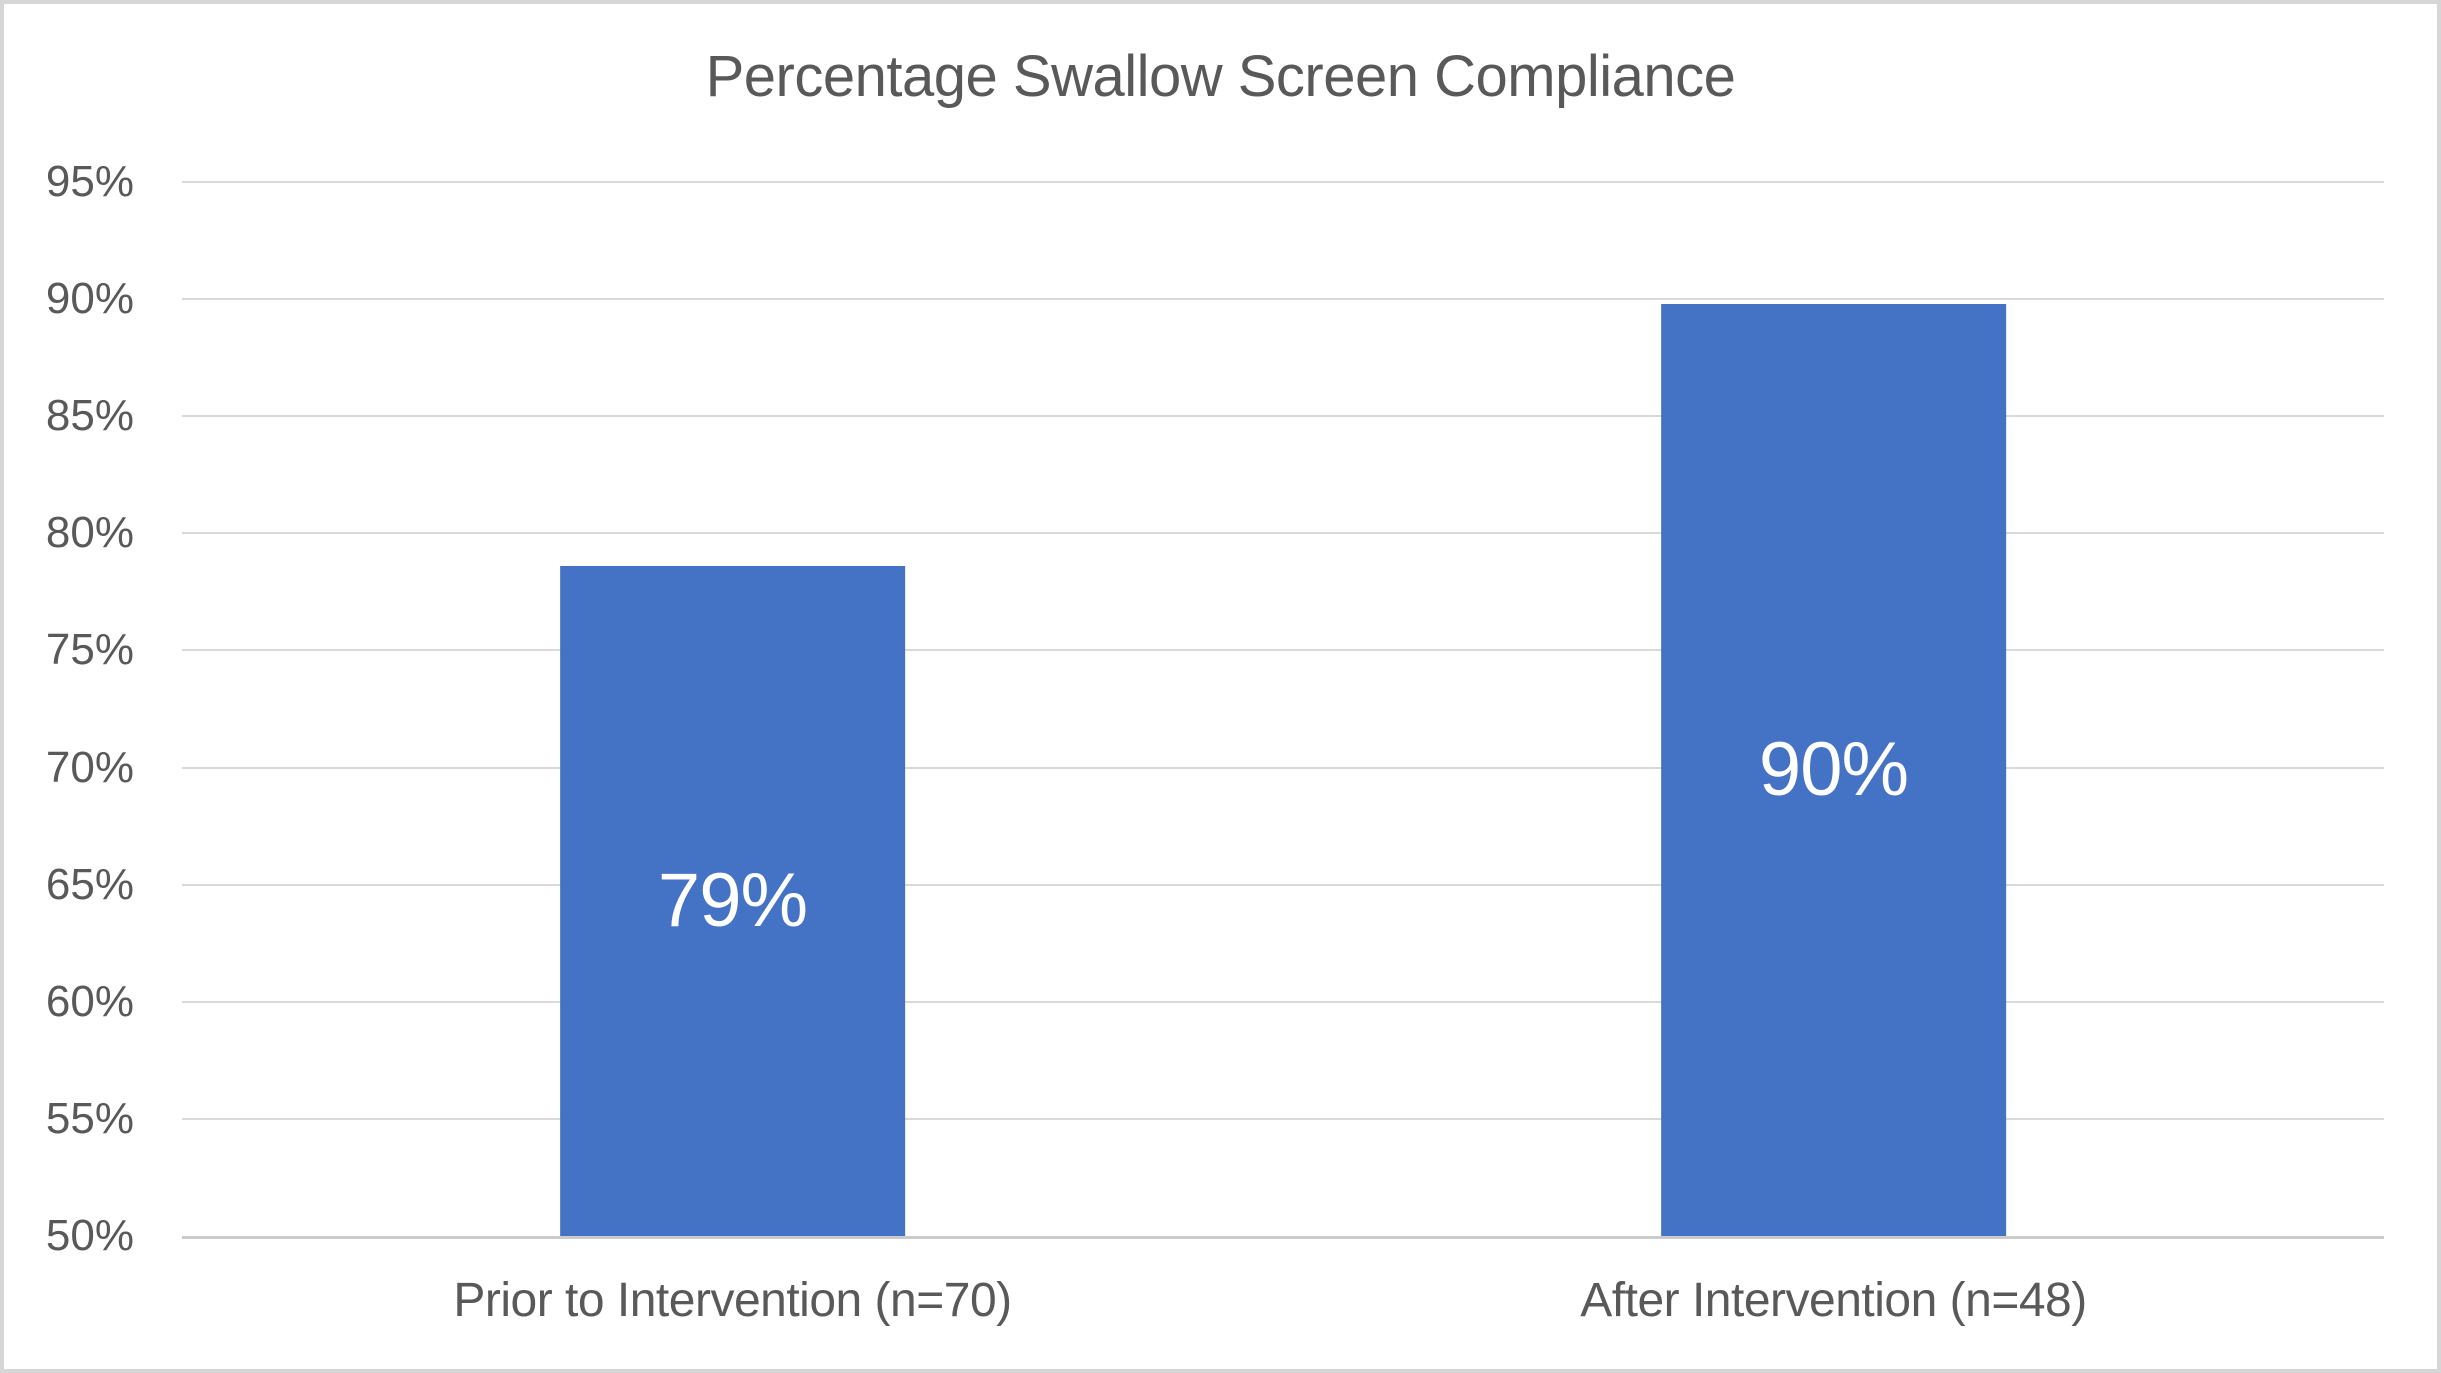 The width and height of the screenshot is (2441, 1373). Describe the element at coordinates (89, 299) in the screenshot. I see `y-tick-label: 90%` at that location.